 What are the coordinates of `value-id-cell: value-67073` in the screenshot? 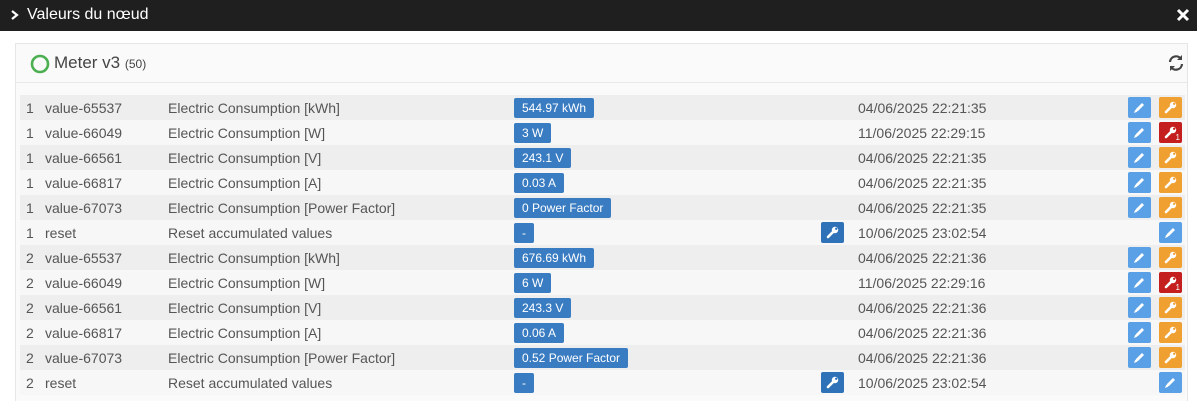 It's located at (84, 207).